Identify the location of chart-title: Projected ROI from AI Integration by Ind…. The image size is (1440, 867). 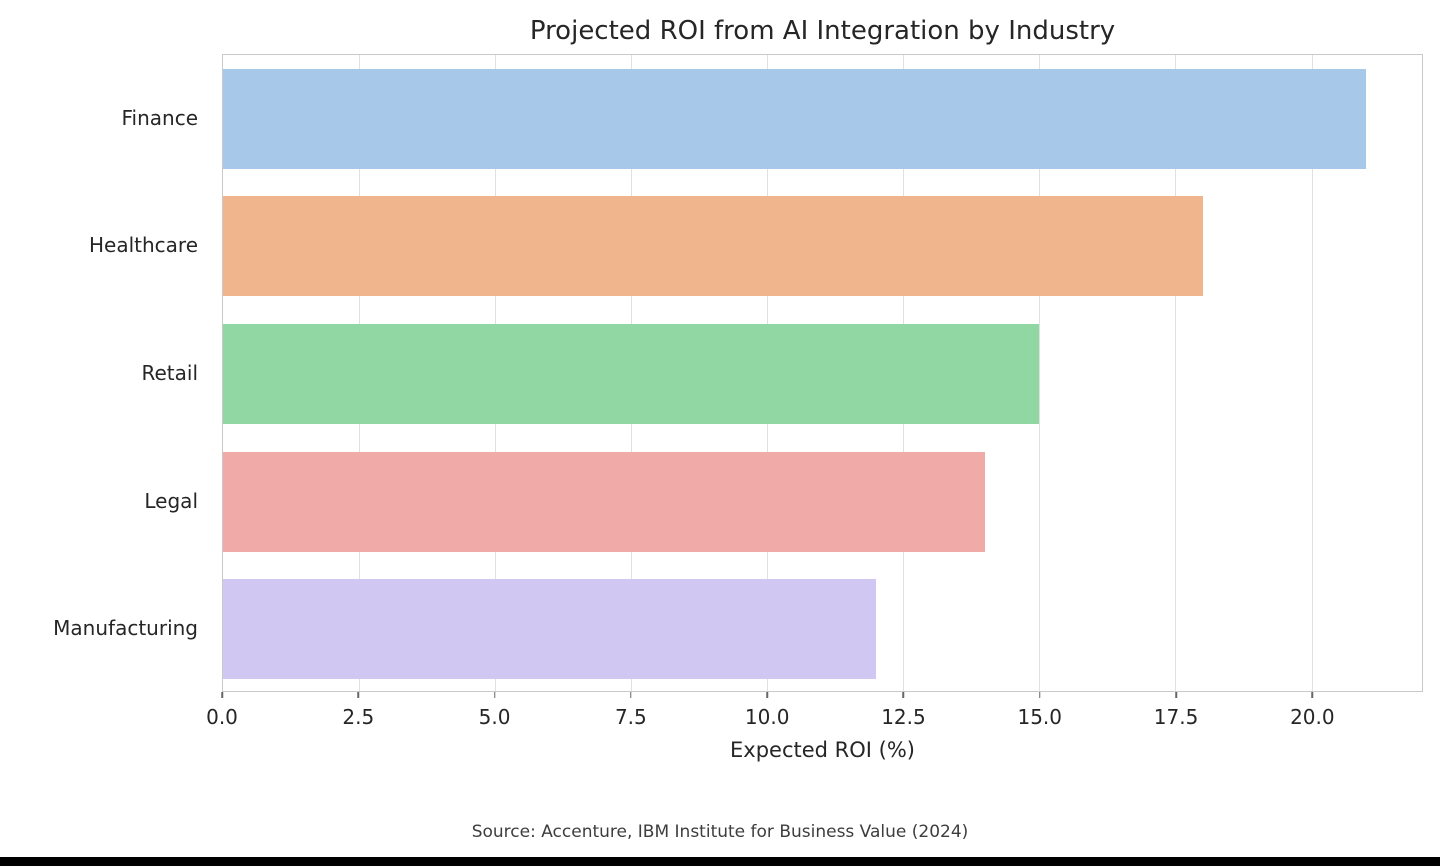
(822, 31).